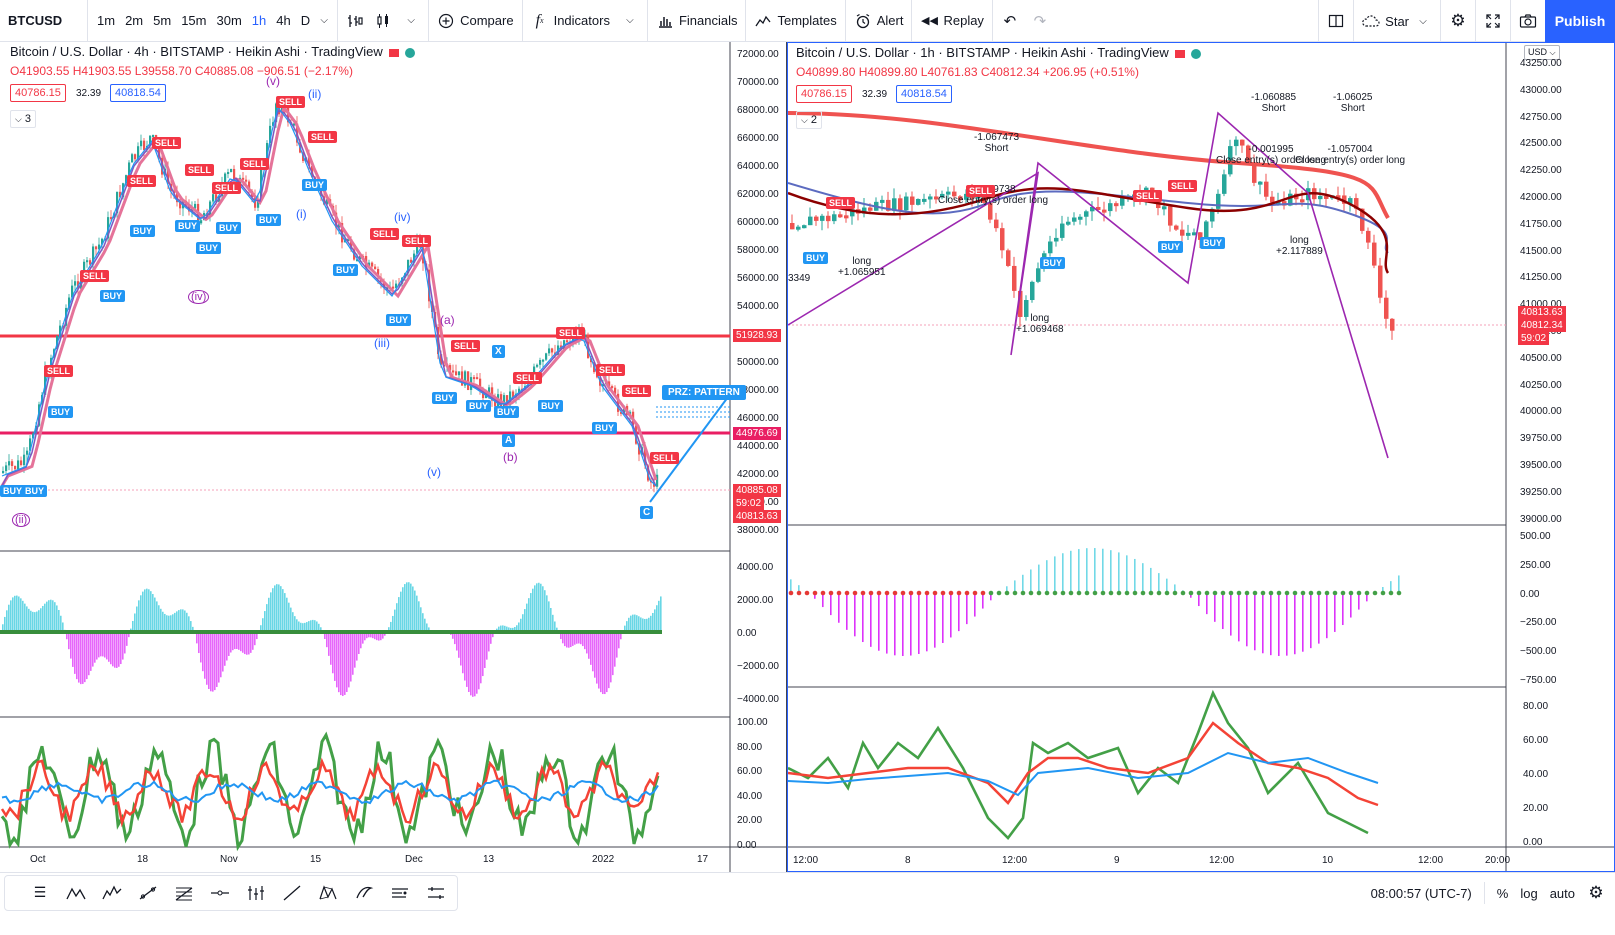 The width and height of the screenshot is (1615, 935). I want to click on auto-toggle: auto, so click(1562, 893).